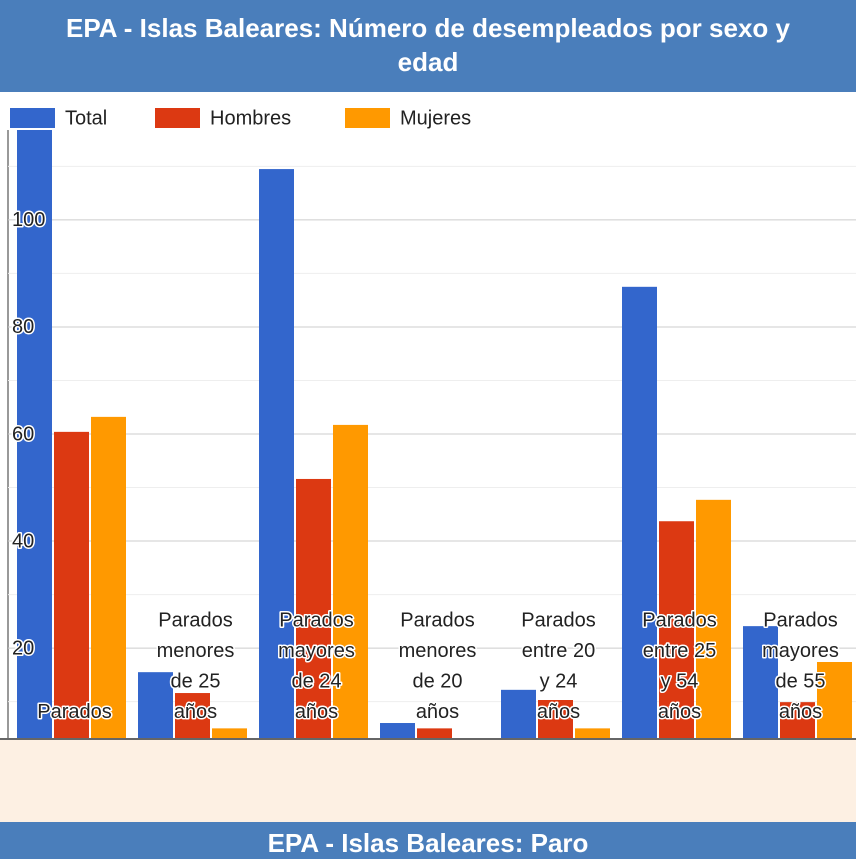 This screenshot has height=859, width=856. I want to click on section-title: EPA - Islas Baleares: Paro, so click(428, 843).